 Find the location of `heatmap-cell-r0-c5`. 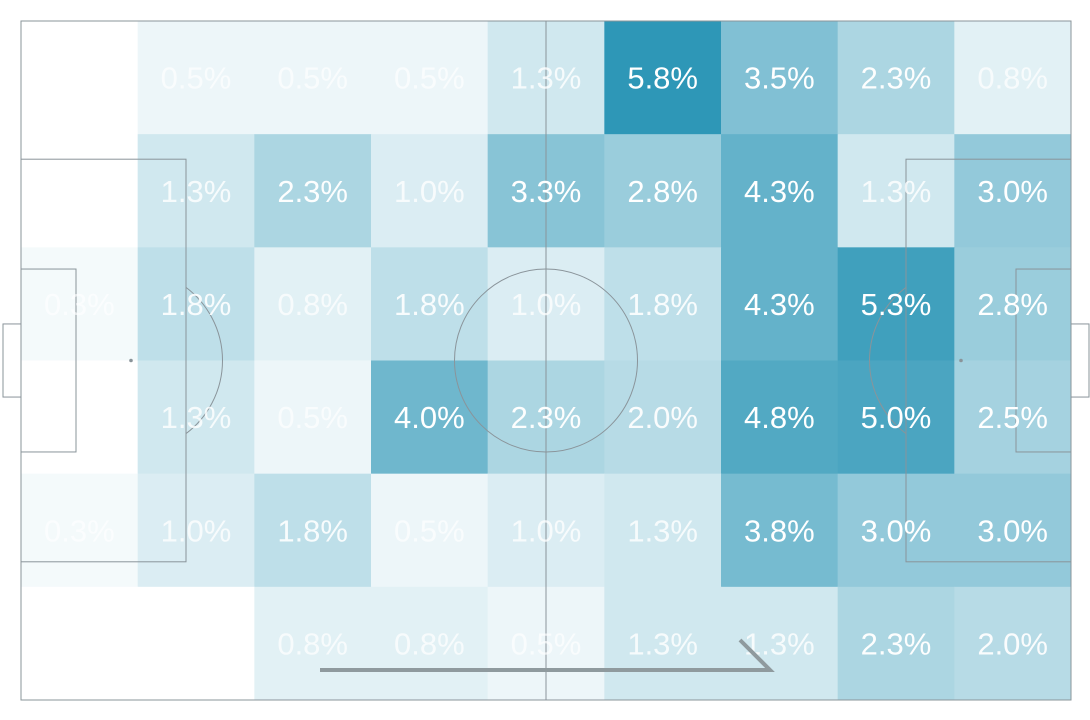

heatmap-cell-r0-c5 is located at coordinates (663, 78).